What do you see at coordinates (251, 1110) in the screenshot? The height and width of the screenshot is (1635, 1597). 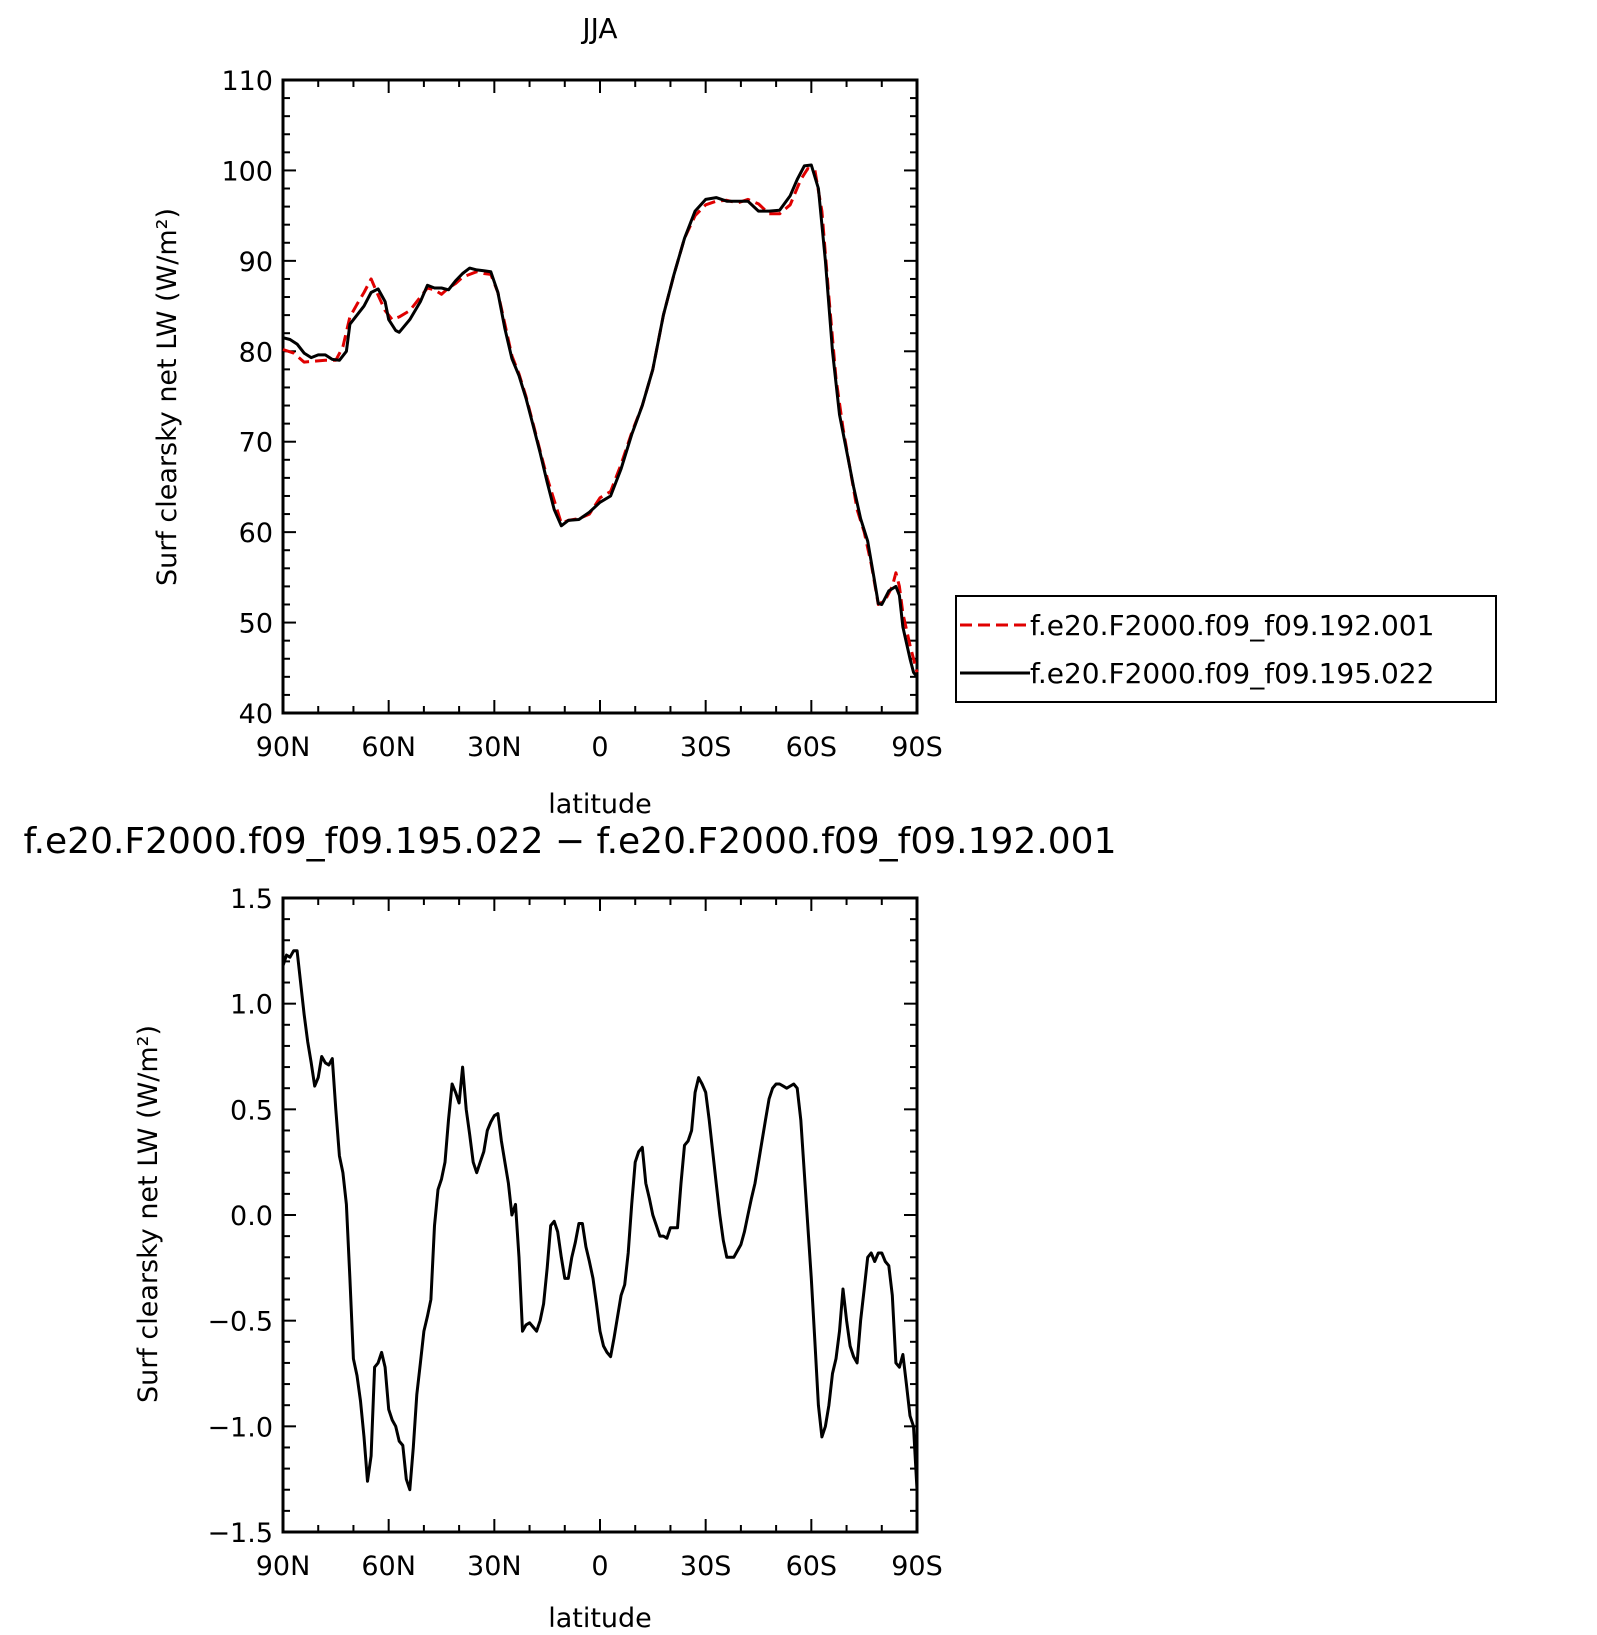 I see `y-tick-label: 0.5` at bounding box center [251, 1110].